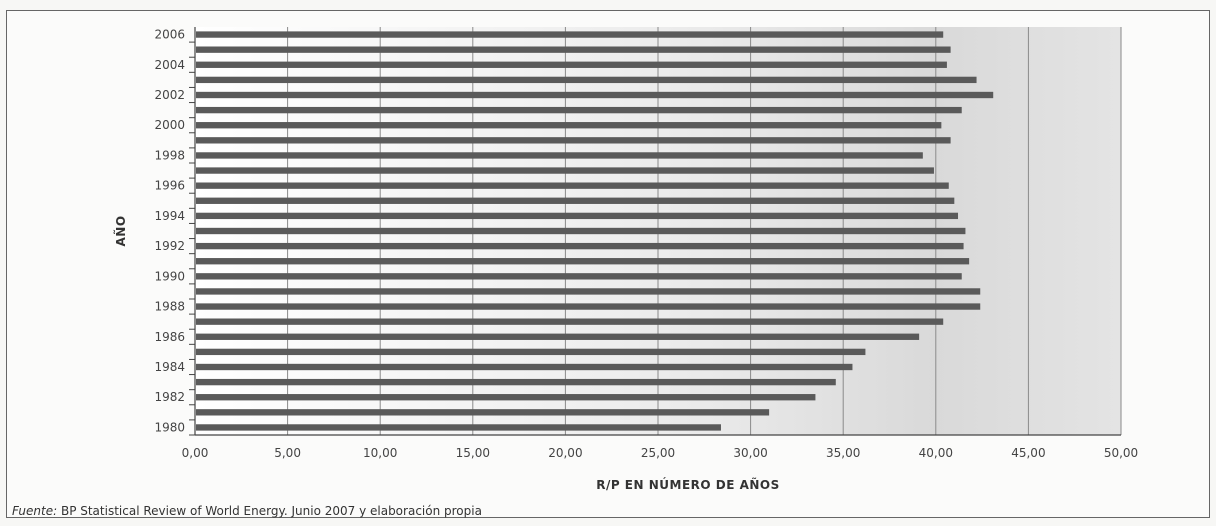  What do you see at coordinates (195, 453) in the screenshot?
I see `x-tick-label: 0,00` at bounding box center [195, 453].